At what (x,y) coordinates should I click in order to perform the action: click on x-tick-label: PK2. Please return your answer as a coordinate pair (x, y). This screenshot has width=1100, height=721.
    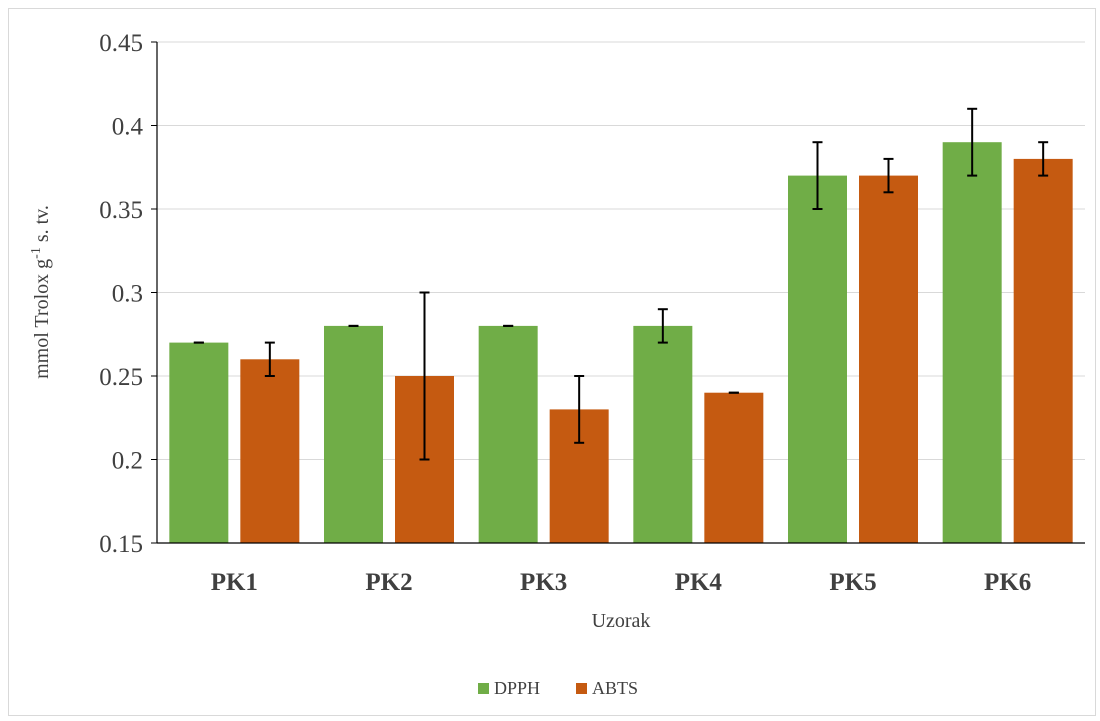
    Looking at the image, I should click on (388, 582).